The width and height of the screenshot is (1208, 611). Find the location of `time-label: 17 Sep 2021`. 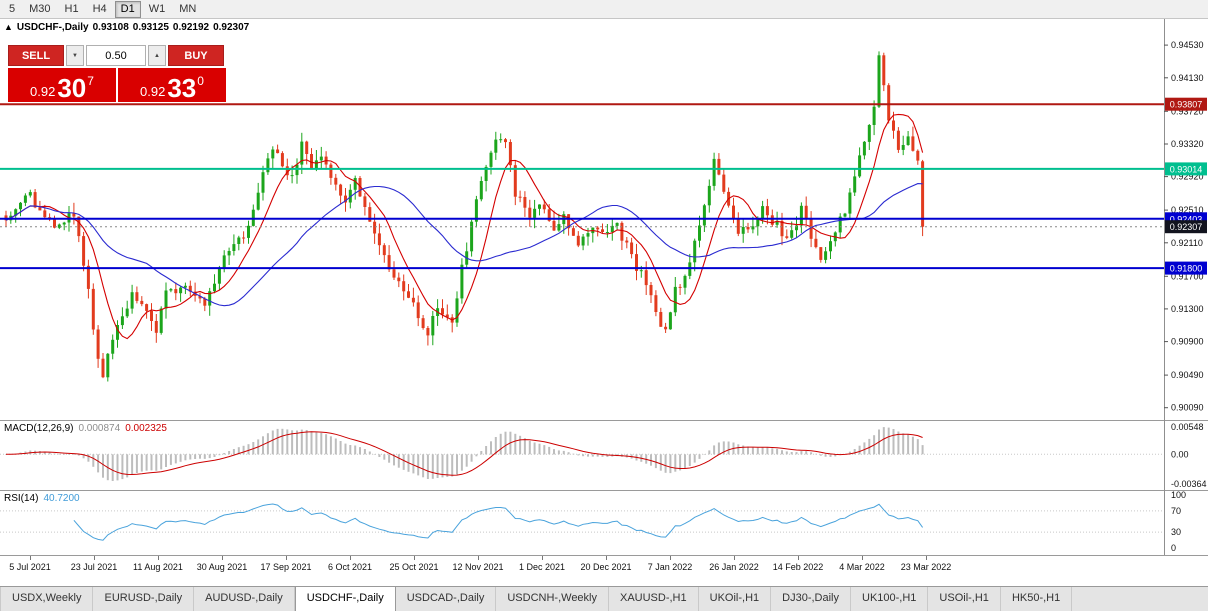

time-label: 17 Sep 2021 is located at coordinates (286, 567).